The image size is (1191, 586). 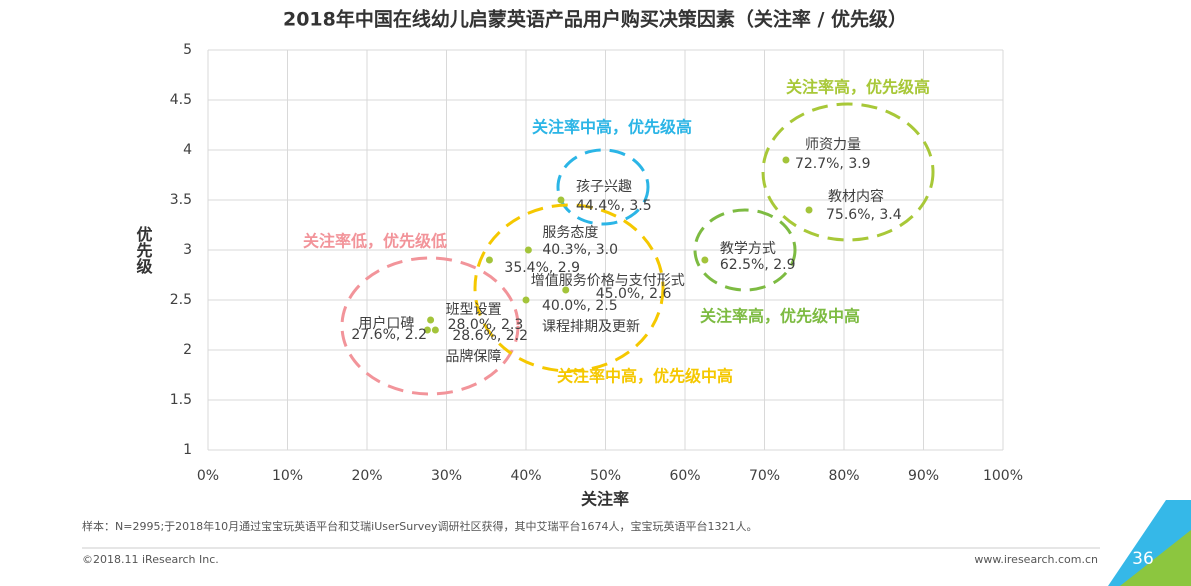 What do you see at coordinates (923, 476) in the screenshot?
I see `x-tick-label: 90%` at bounding box center [923, 476].